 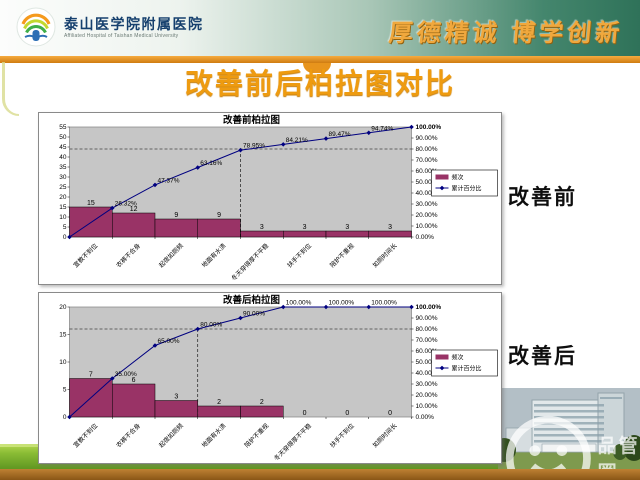 I want to click on cumulative-pct-label: 65.00%, so click(x=169, y=341).